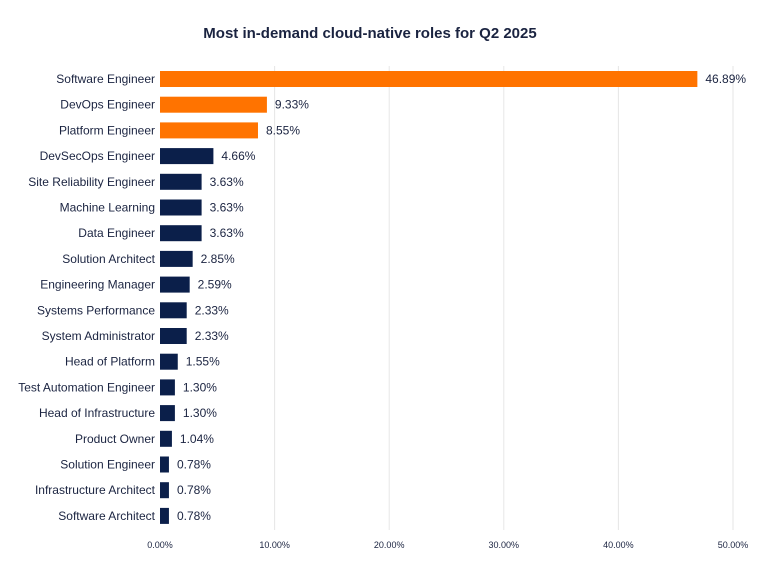 This screenshot has width=759, height=572. Describe the element at coordinates (97, 285) in the screenshot. I see `category-label: Engineering Manager` at that location.